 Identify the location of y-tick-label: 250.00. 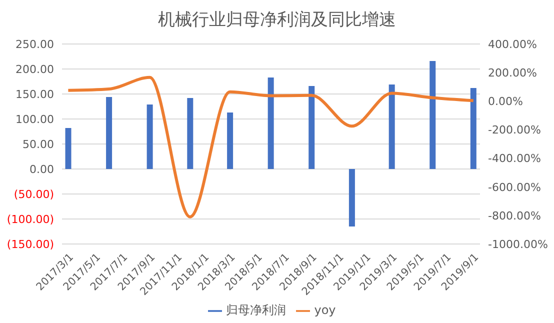
(35, 44).